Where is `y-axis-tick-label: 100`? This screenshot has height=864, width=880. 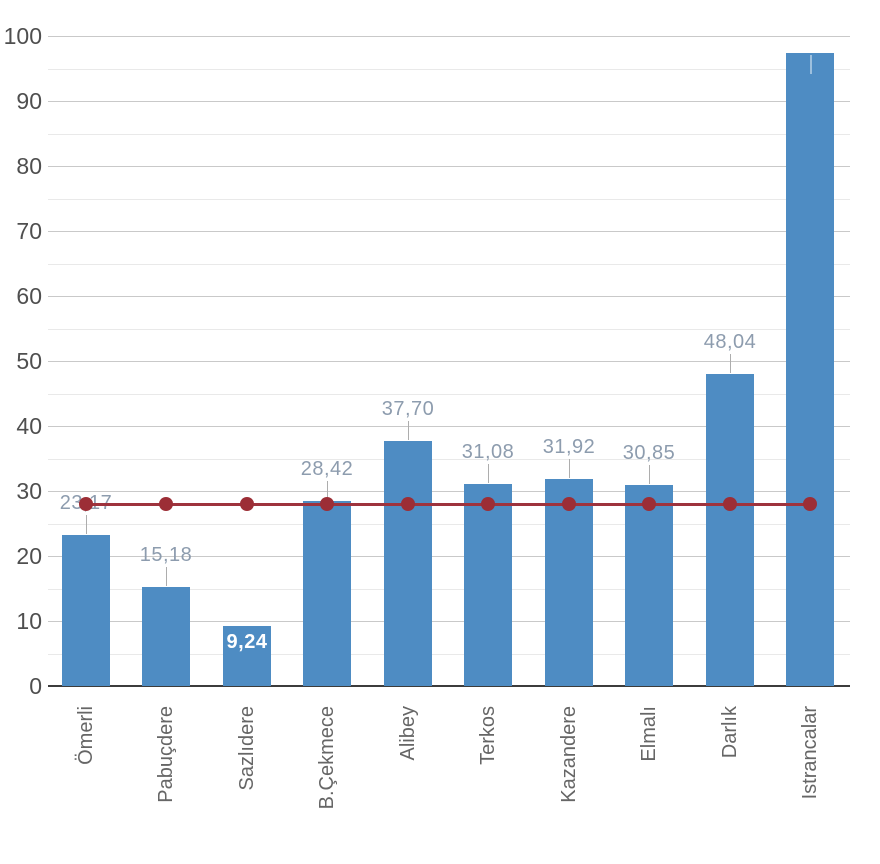 y-axis-tick-label: 100 is located at coordinates (22, 36).